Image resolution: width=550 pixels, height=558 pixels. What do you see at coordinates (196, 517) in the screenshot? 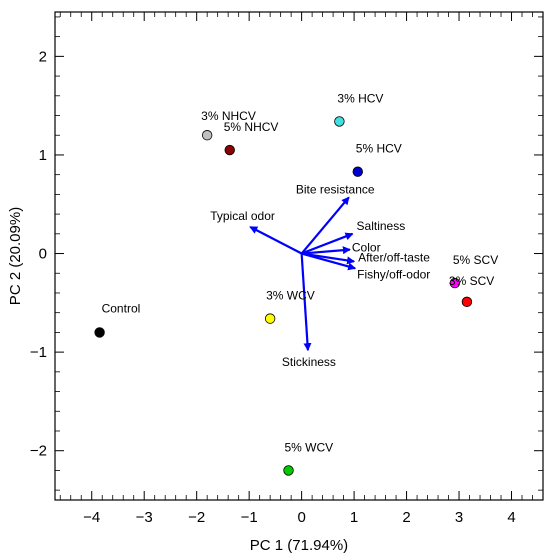
I see `x-tick-label: −2` at bounding box center [196, 517].